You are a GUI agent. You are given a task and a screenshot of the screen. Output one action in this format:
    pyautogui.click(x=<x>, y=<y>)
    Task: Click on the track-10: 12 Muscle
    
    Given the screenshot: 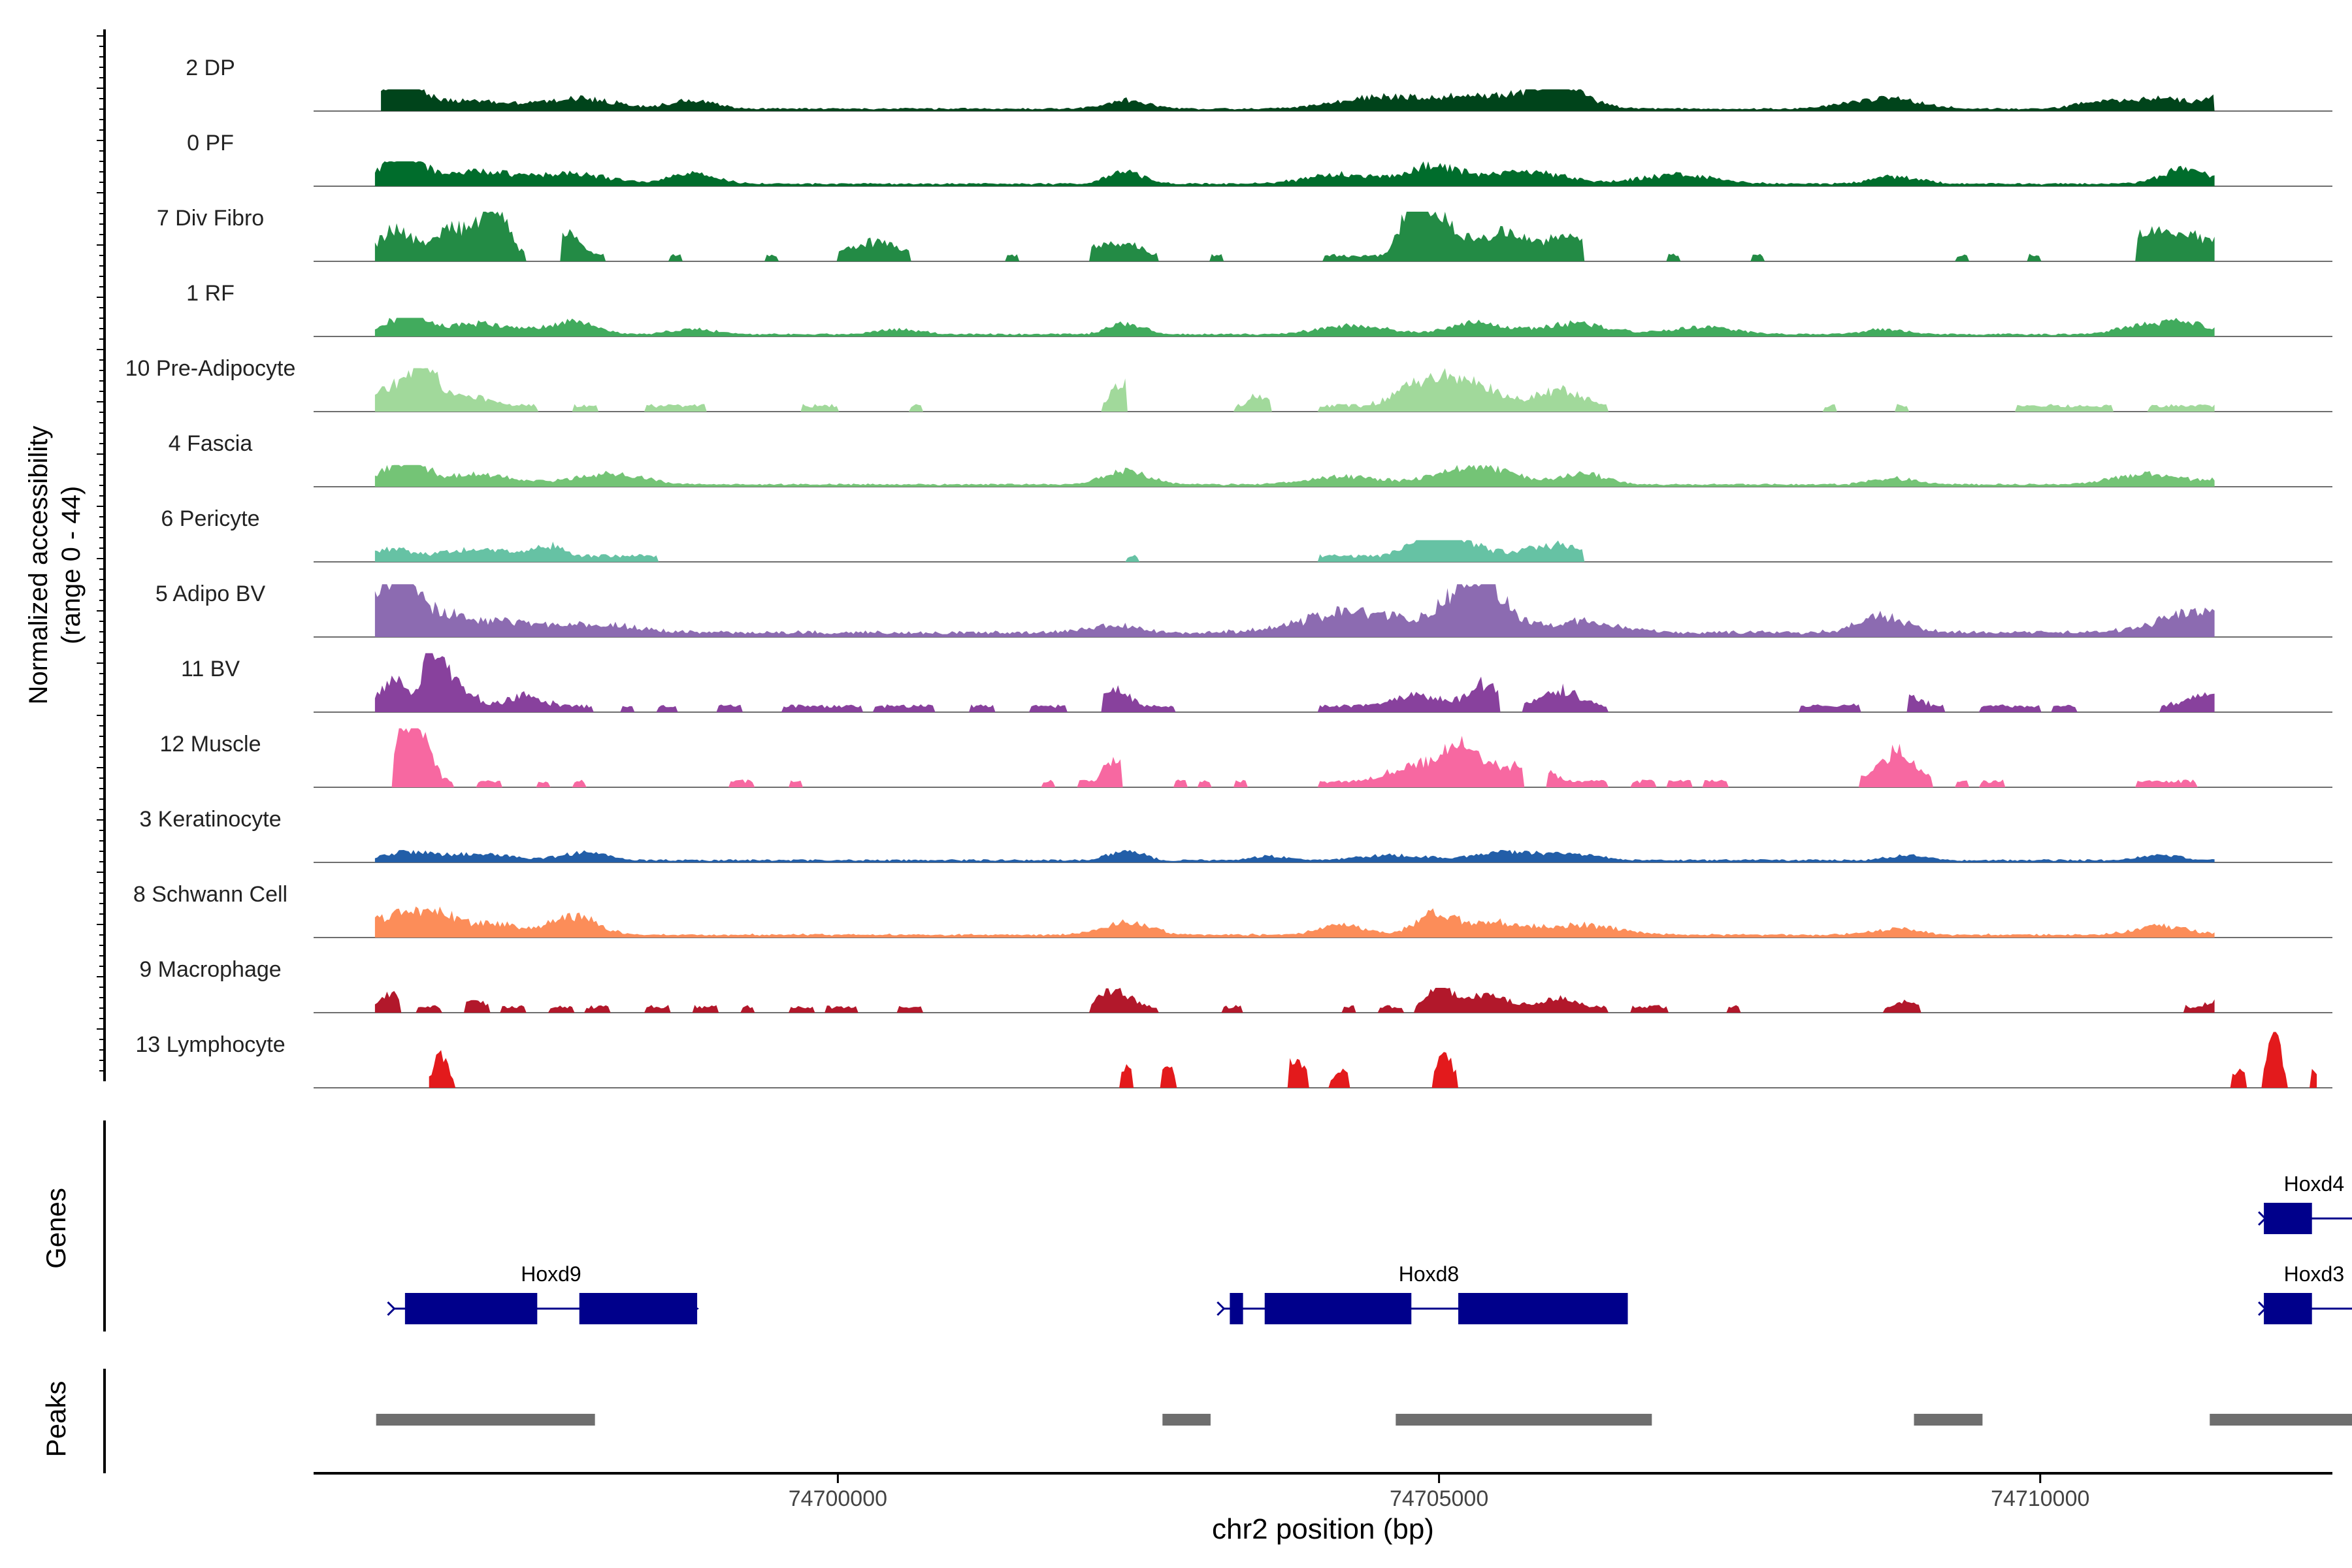 What is the action you would take?
    pyautogui.click(x=1246, y=758)
    